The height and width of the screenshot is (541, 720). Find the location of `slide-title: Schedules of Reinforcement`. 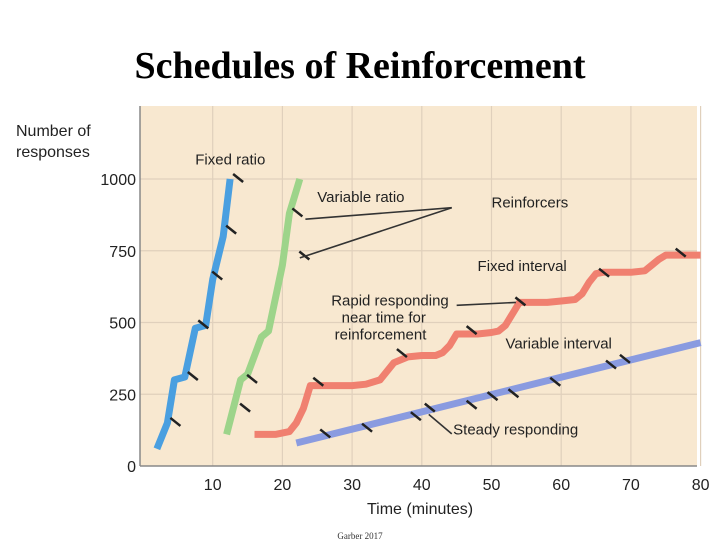

slide-title: Schedules of Reinforcement is located at coordinates (360, 66).